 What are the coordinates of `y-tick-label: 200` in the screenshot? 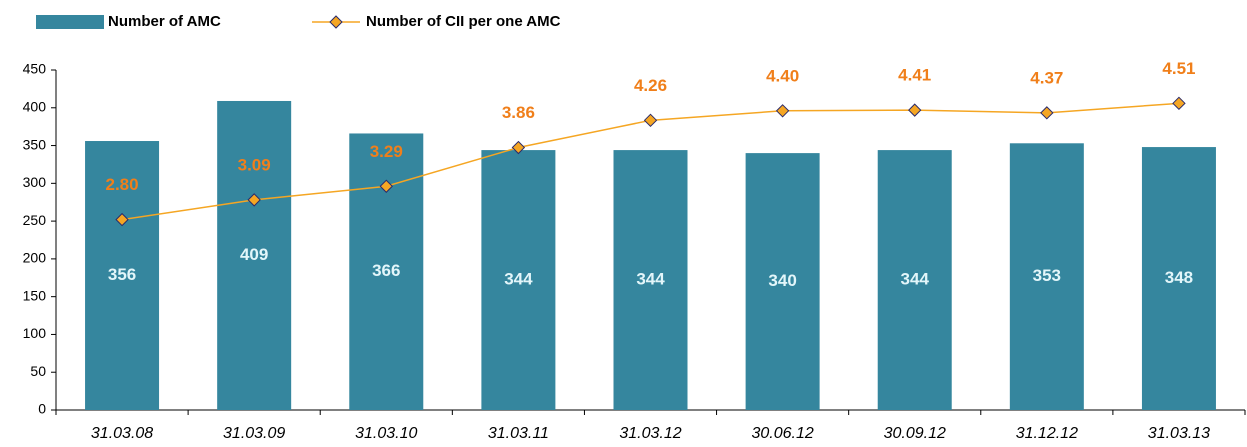 It's located at (35, 258).